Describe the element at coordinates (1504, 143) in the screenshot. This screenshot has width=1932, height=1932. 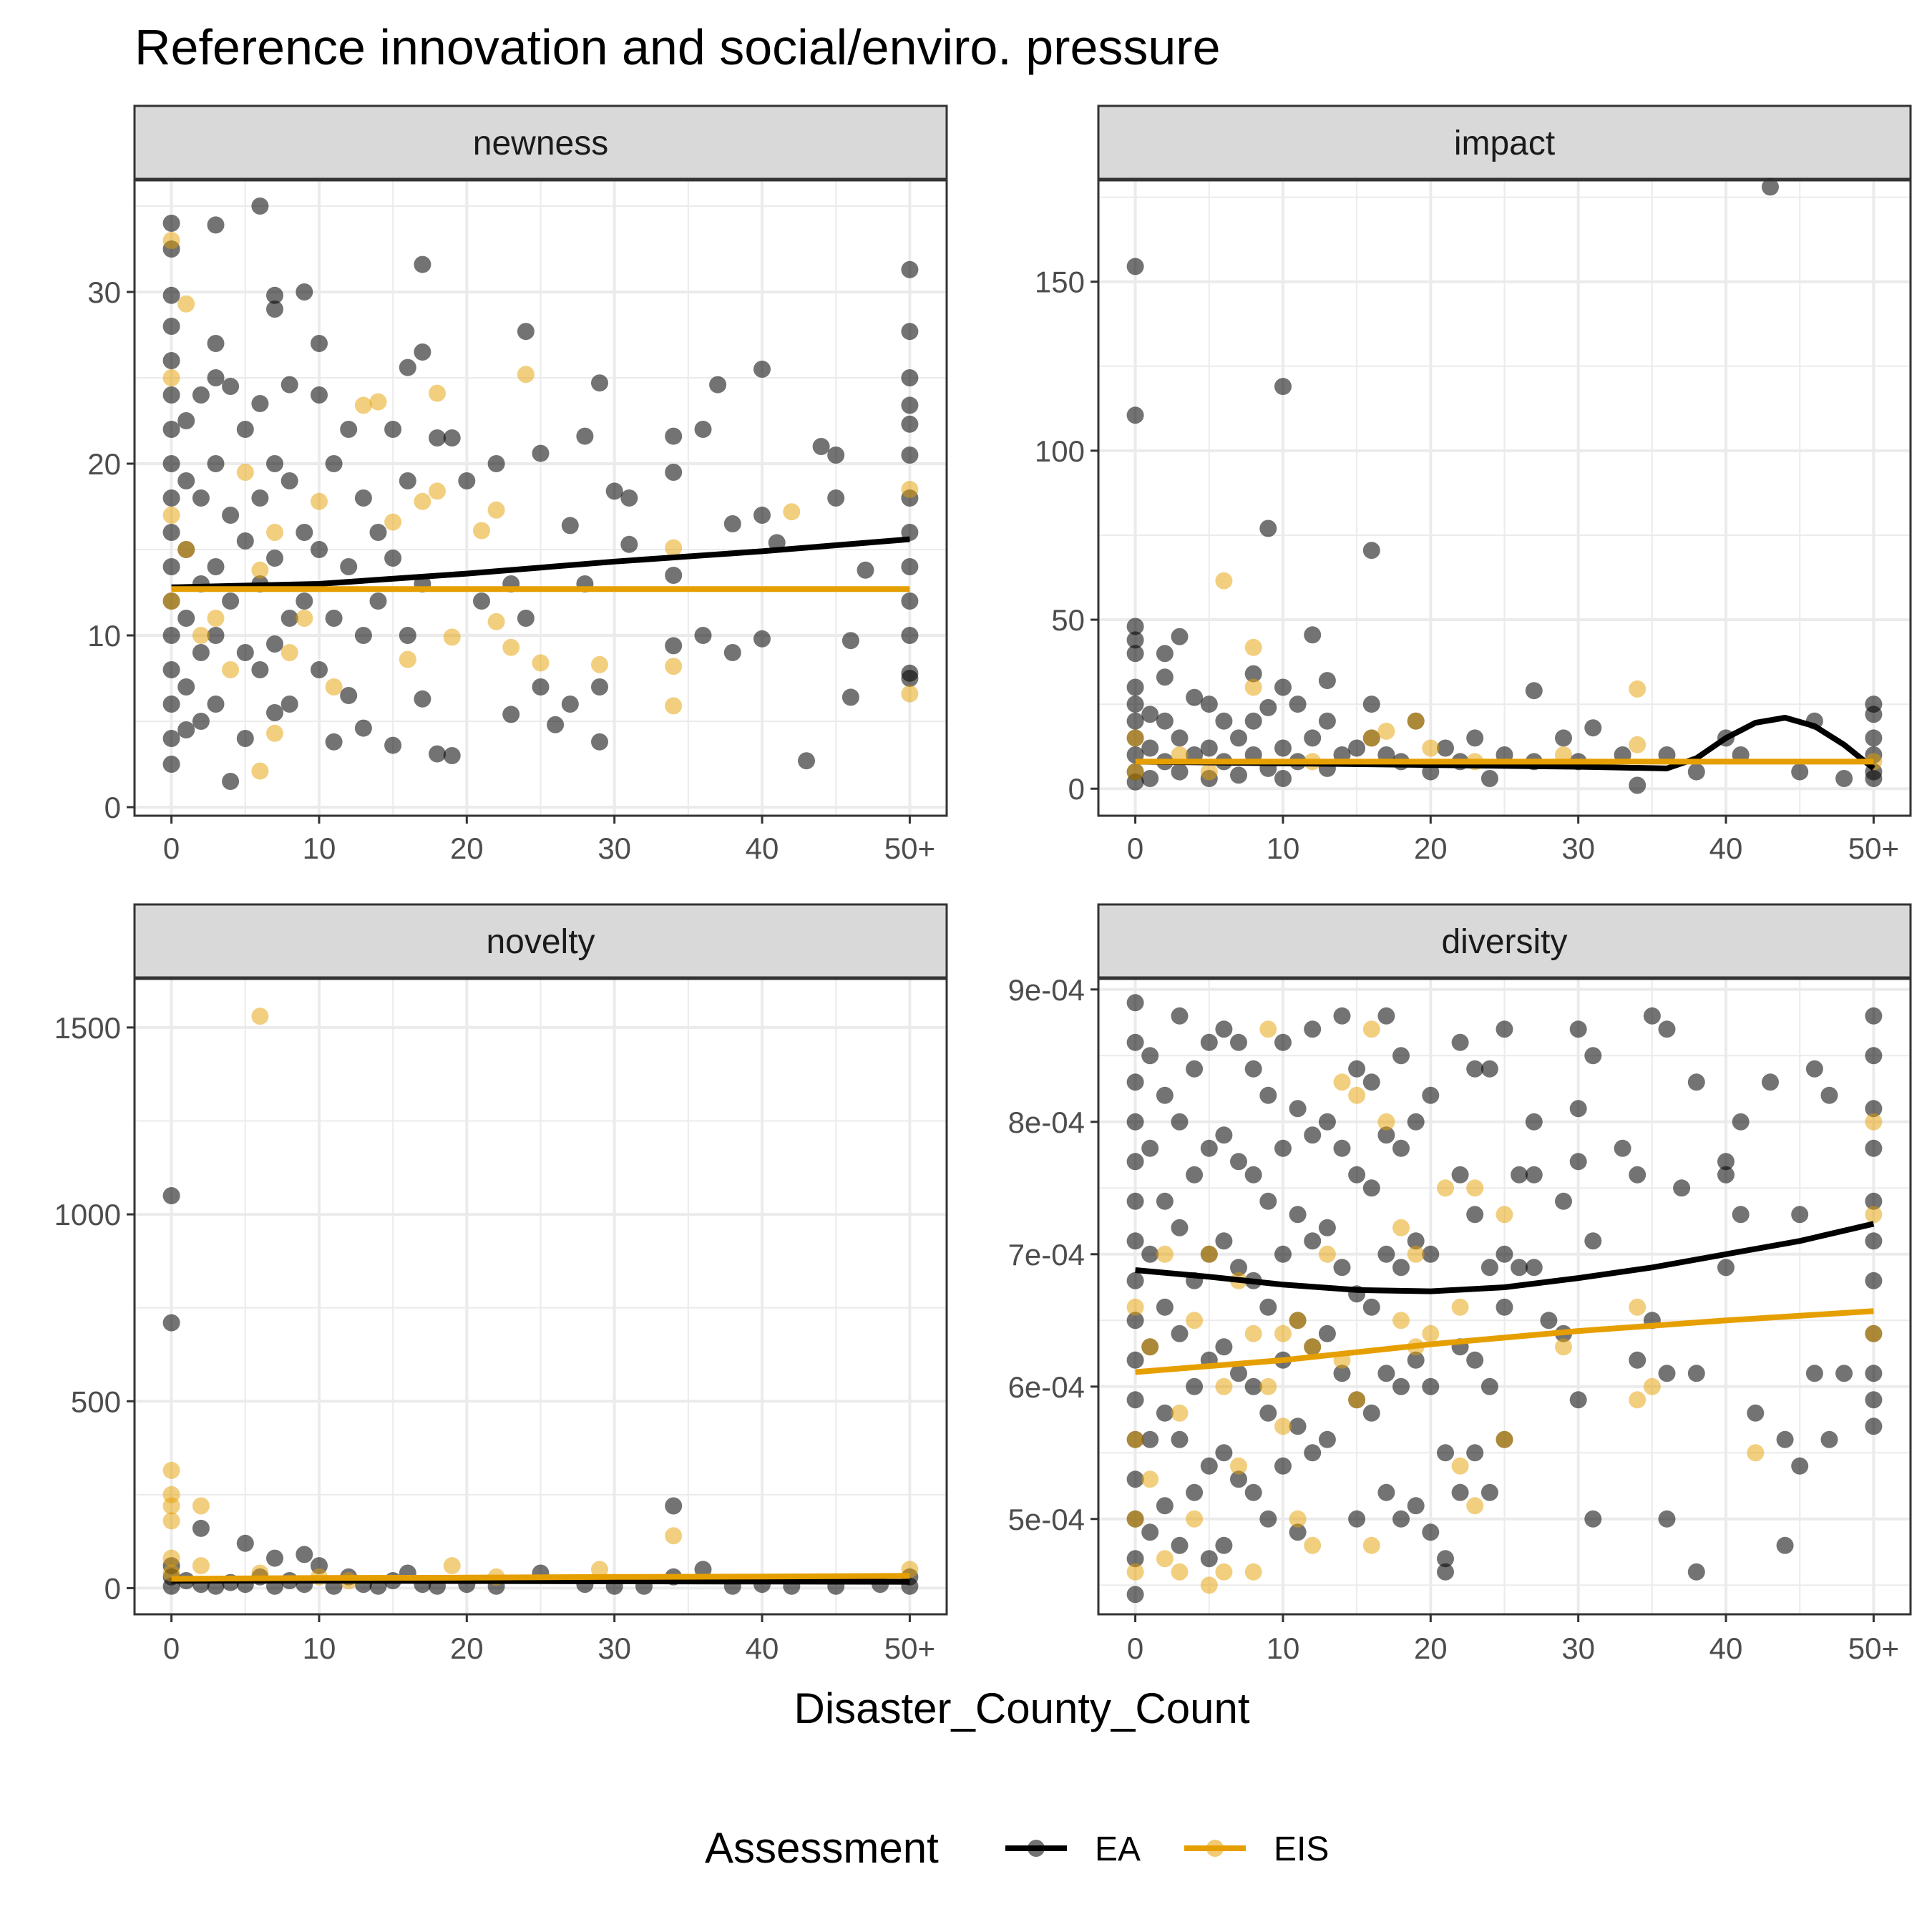
I see `strip-label-impact: impact` at that location.